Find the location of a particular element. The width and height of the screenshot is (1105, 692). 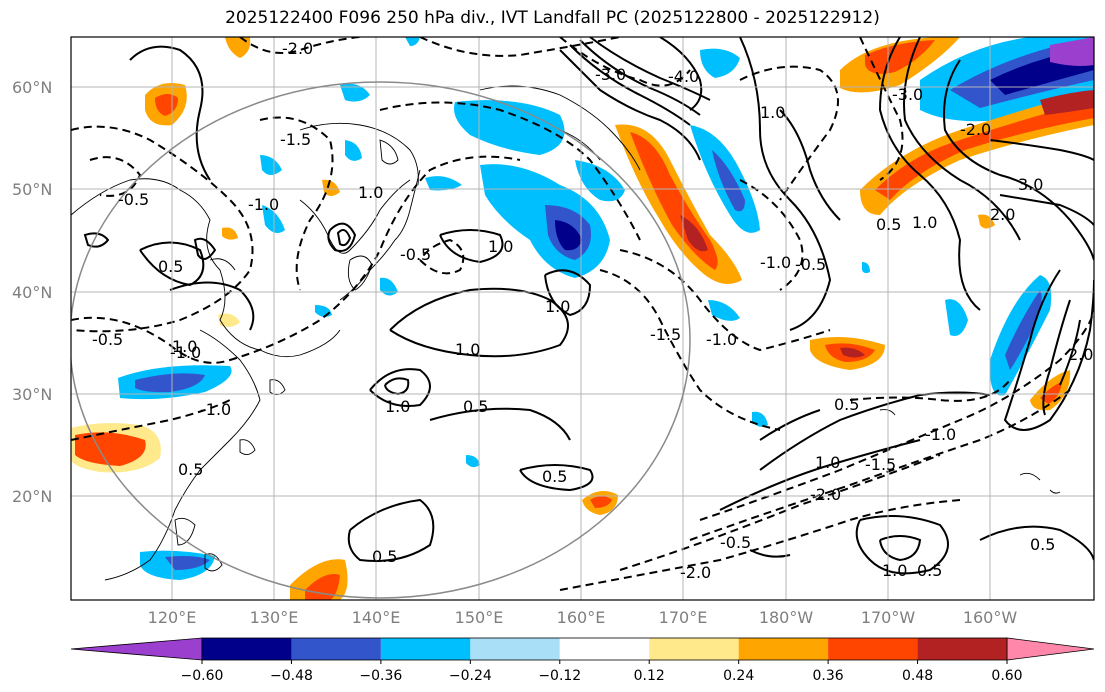

lon-label: 180°W is located at coordinates (786, 617).